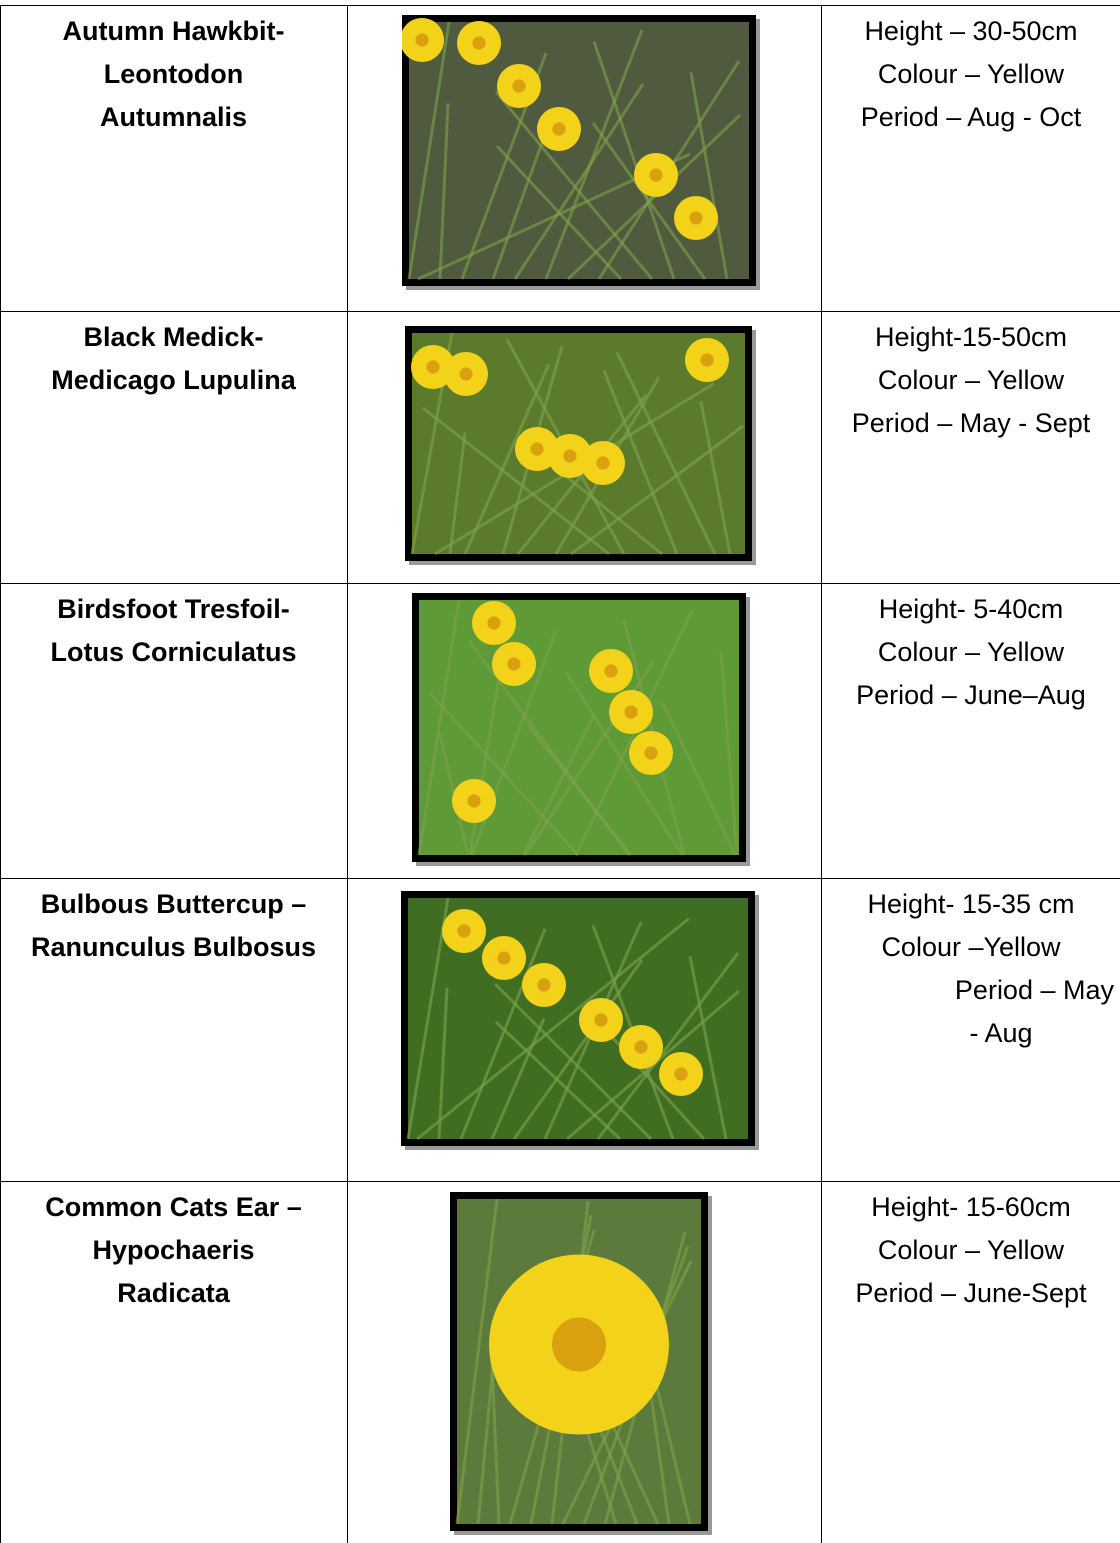  I want to click on detail-line: Height- 15-35 cm, so click(971, 904).